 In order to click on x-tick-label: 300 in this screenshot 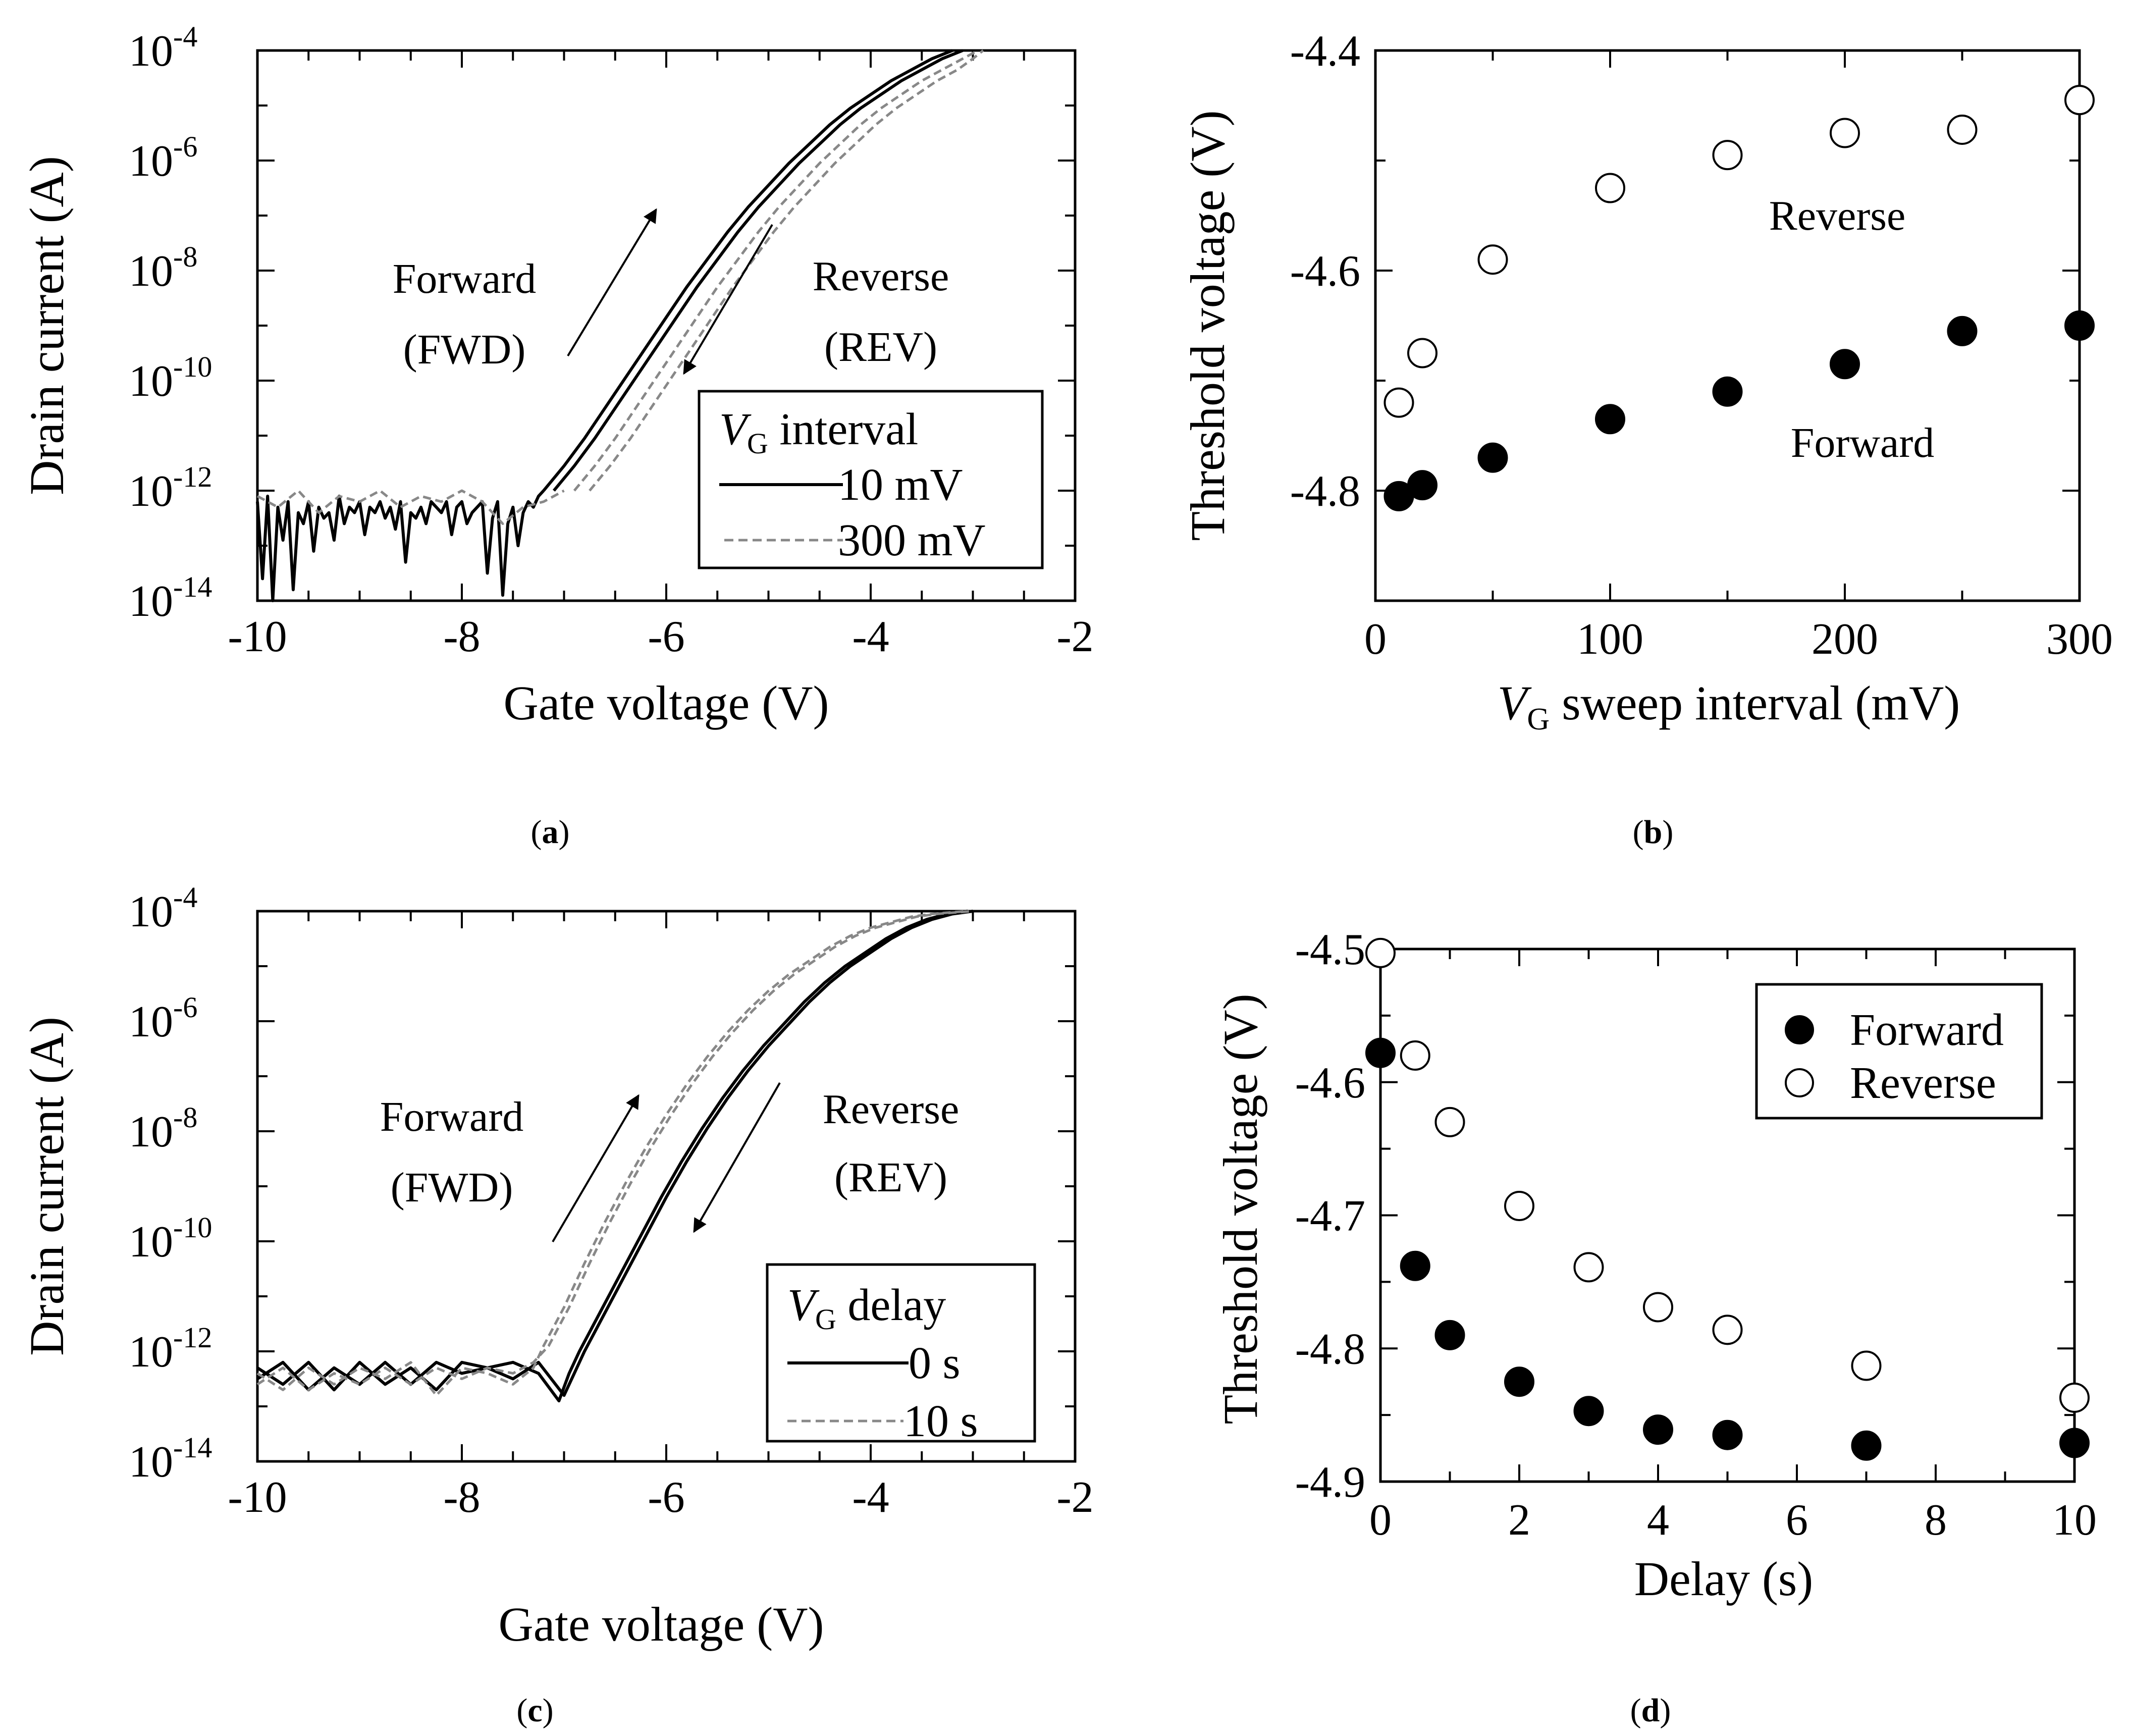, I will do `click(2080, 640)`.